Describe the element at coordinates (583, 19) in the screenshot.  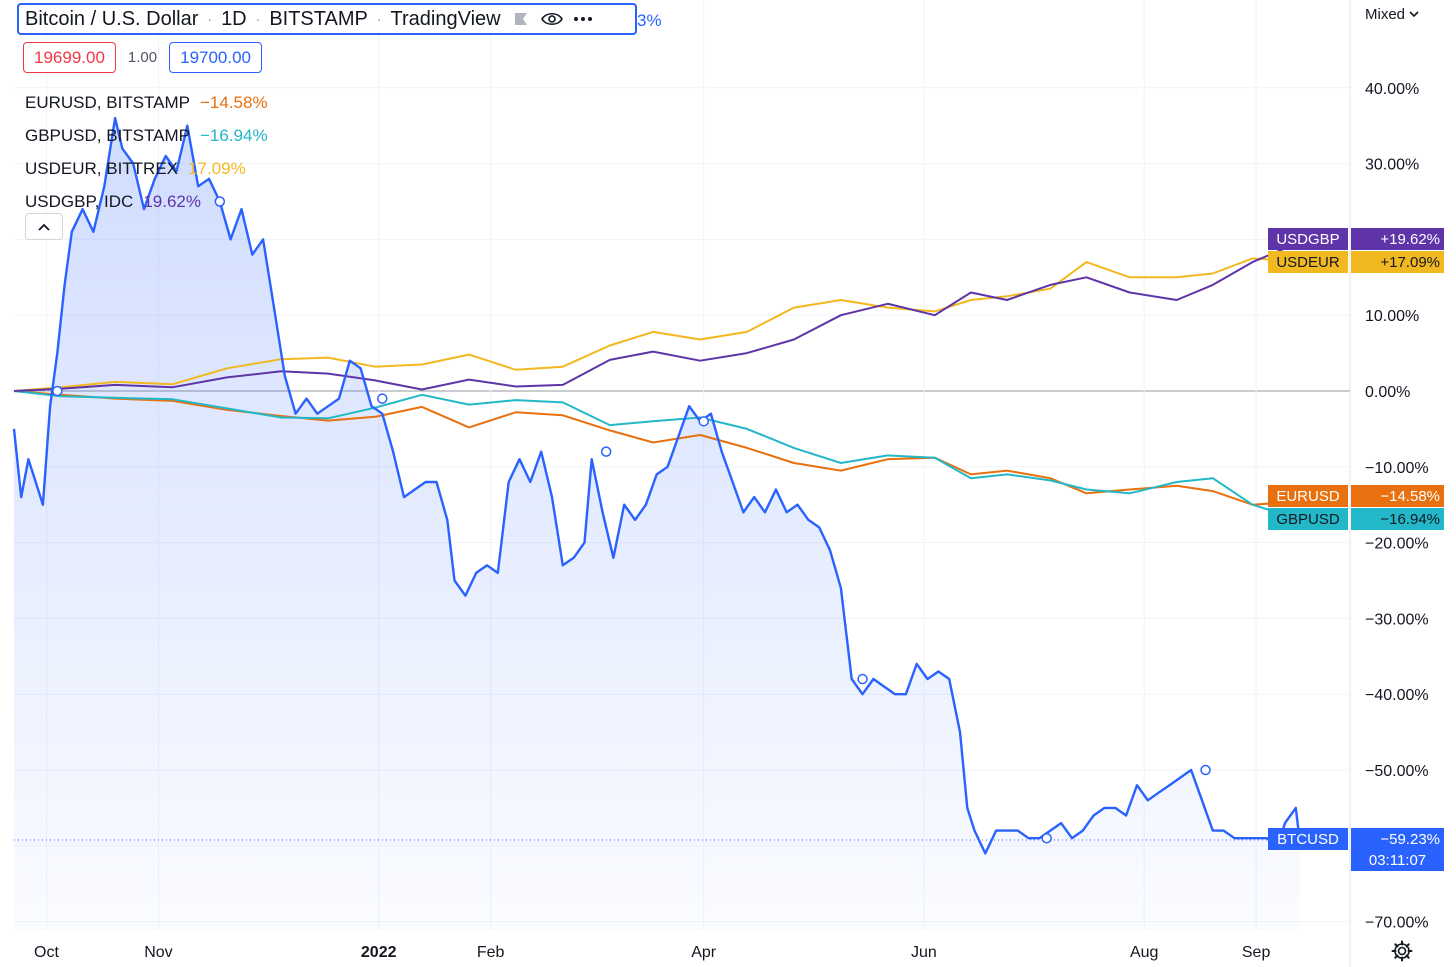
I see `more-icon` at that location.